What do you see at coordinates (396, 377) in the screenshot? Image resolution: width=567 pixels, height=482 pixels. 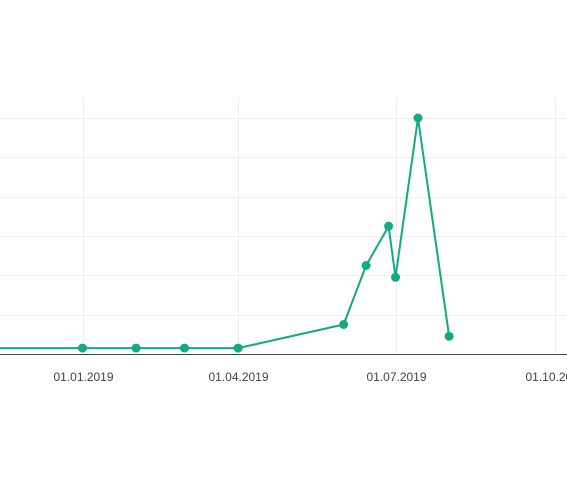 I see `x-tick-label: 01.07.2019` at bounding box center [396, 377].